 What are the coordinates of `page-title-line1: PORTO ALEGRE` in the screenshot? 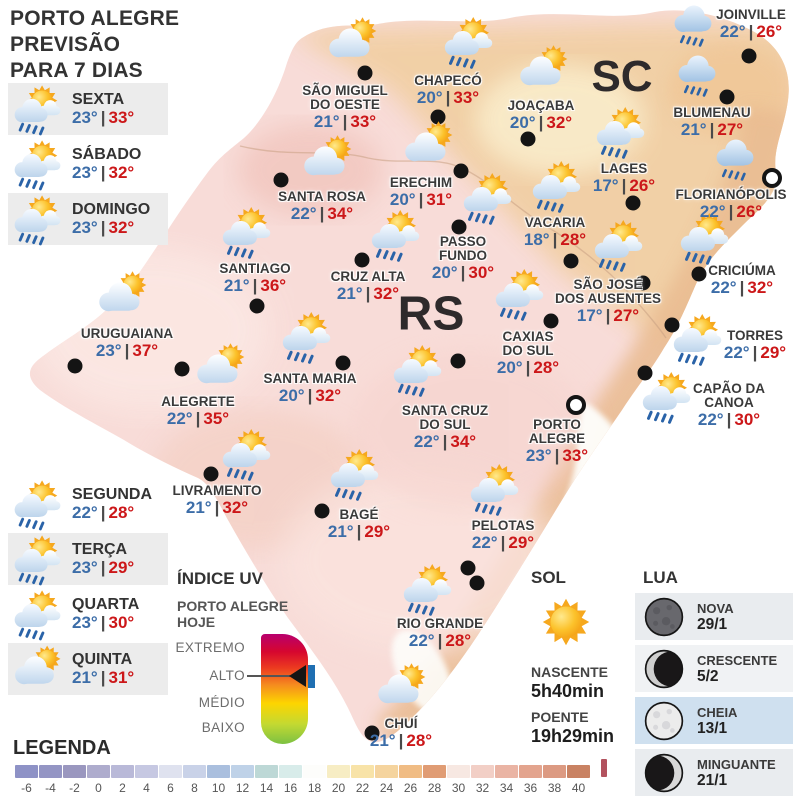 It's located at (95, 18).